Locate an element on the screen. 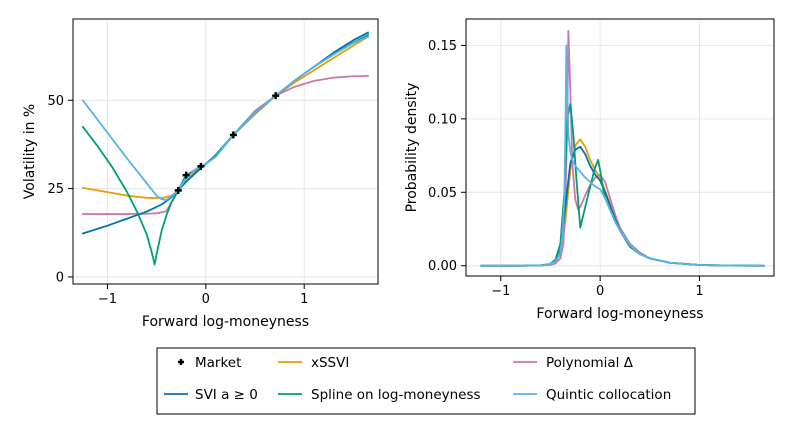 The height and width of the screenshot is (433, 793). density-series-spline-on-log-moneyness is located at coordinates (622, 185).